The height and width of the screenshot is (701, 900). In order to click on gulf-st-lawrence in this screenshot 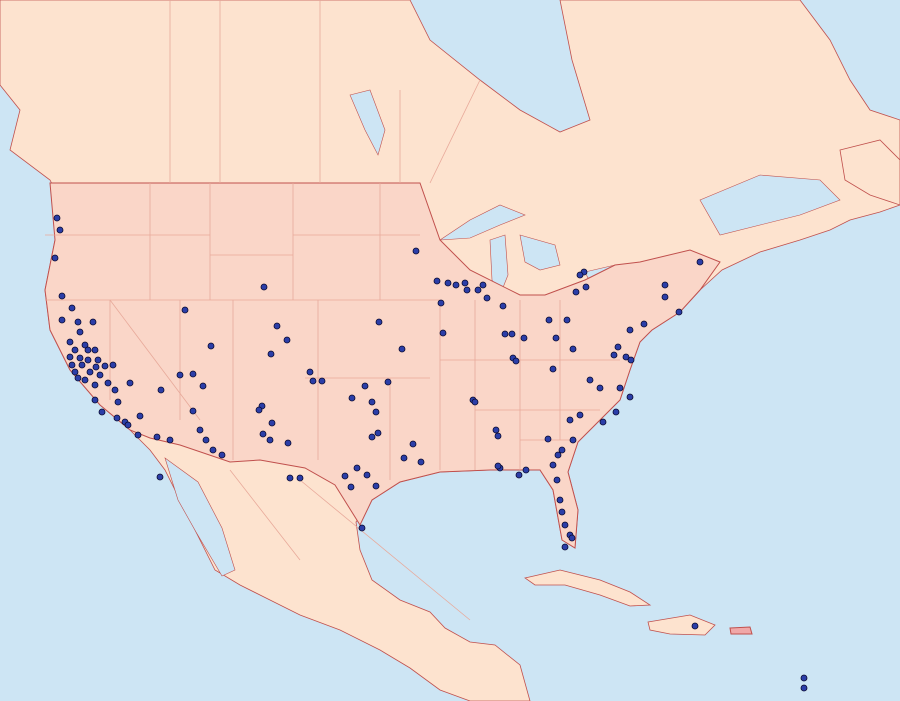, I will do `click(770, 205)`.